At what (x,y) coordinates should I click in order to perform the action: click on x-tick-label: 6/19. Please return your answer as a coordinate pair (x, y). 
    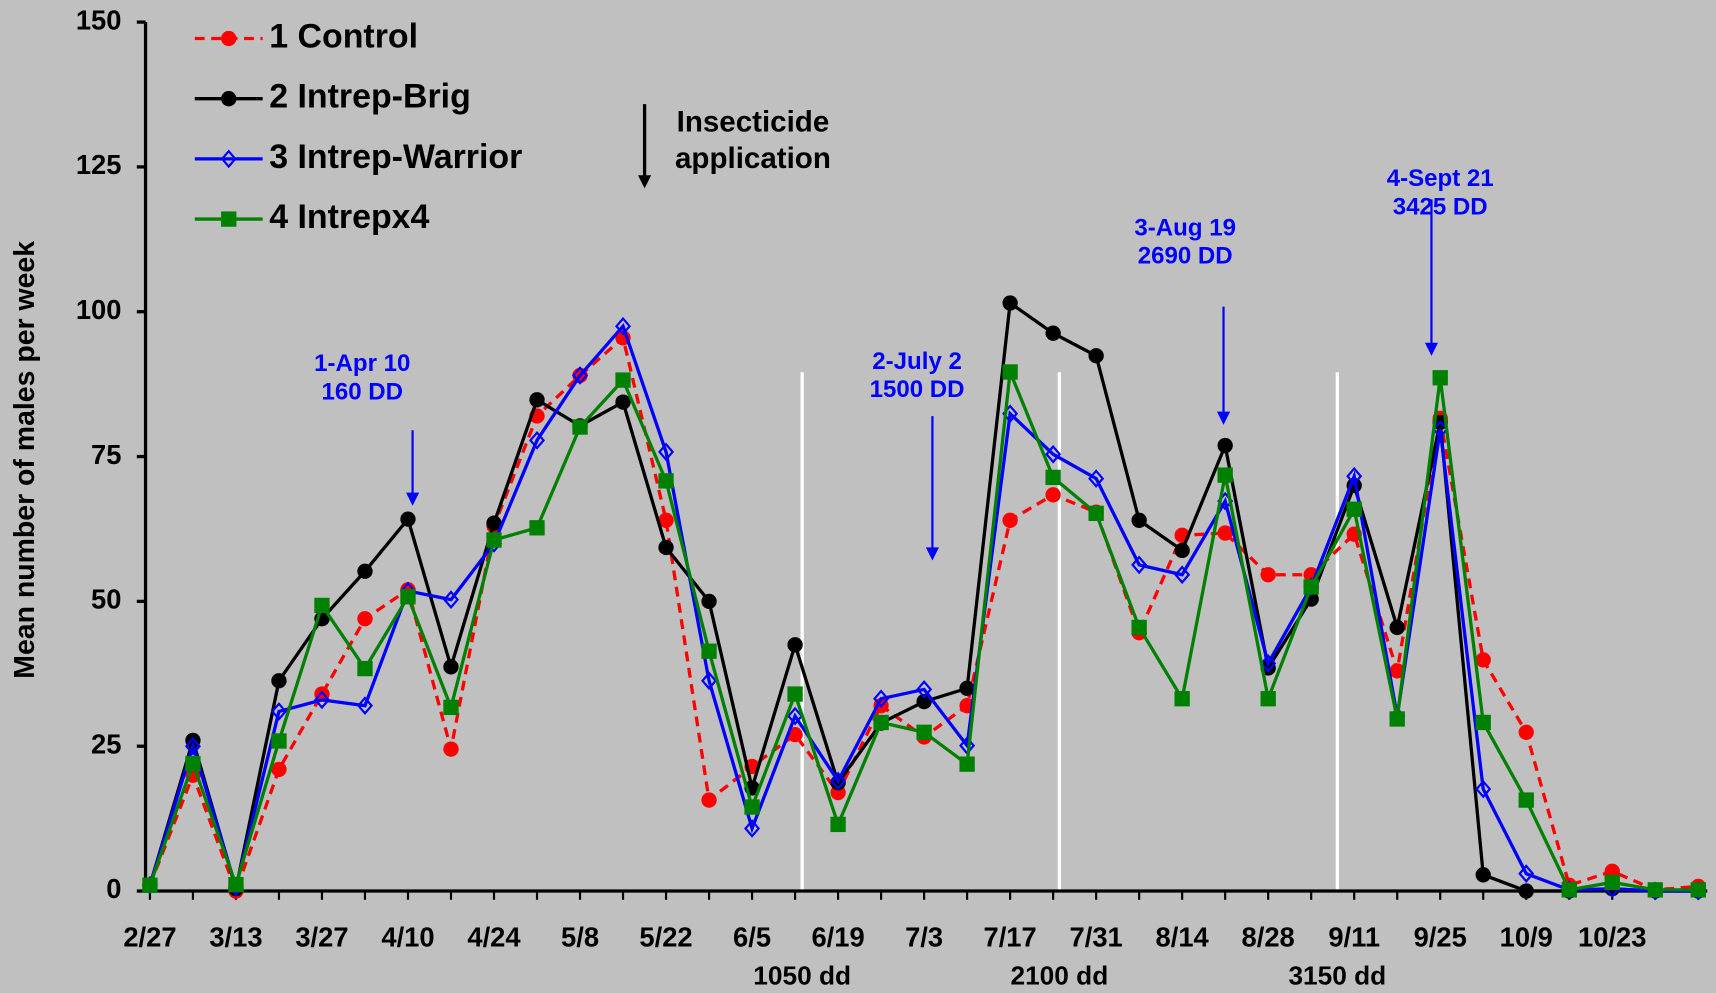
    Looking at the image, I should click on (837, 936).